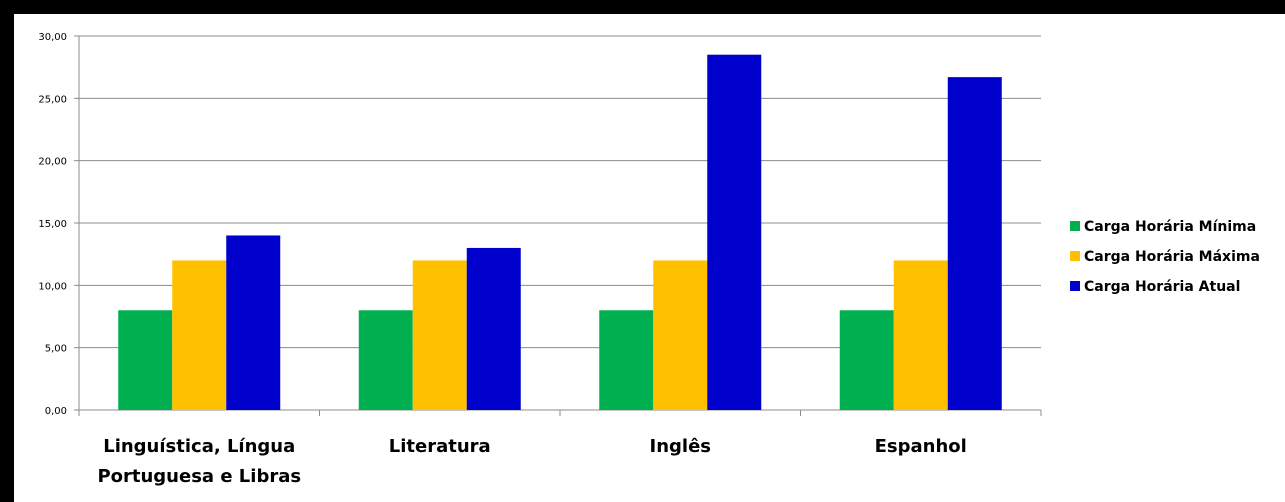 The width and height of the screenshot is (1285, 502). I want to click on y-tick-label: 20,00, so click(52, 162).